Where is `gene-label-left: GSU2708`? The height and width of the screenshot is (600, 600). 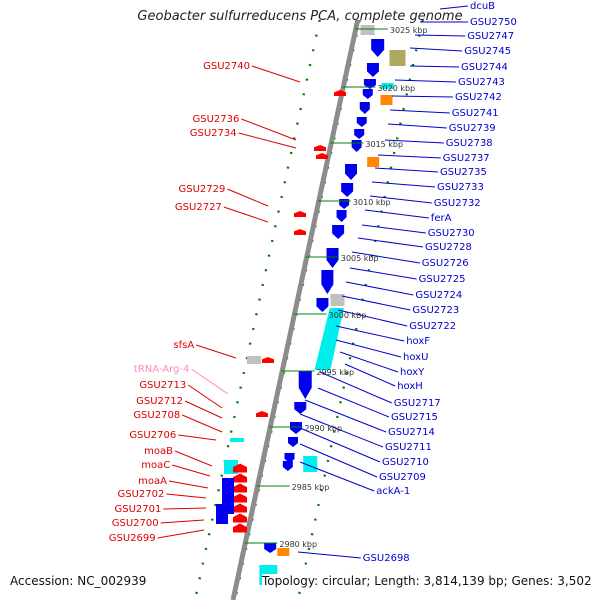
gene-label-left: GSU2708 is located at coordinates (156, 415).